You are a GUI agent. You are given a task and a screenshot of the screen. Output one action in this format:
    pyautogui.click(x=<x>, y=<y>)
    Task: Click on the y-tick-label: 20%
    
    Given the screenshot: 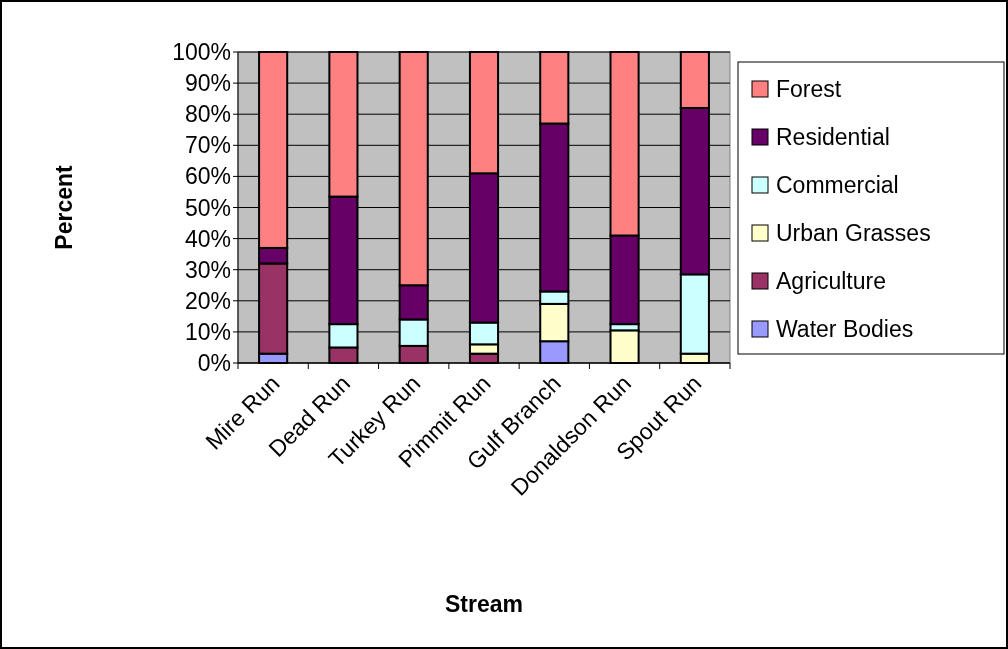 What is the action you would take?
    pyautogui.click(x=207, y=300)
    